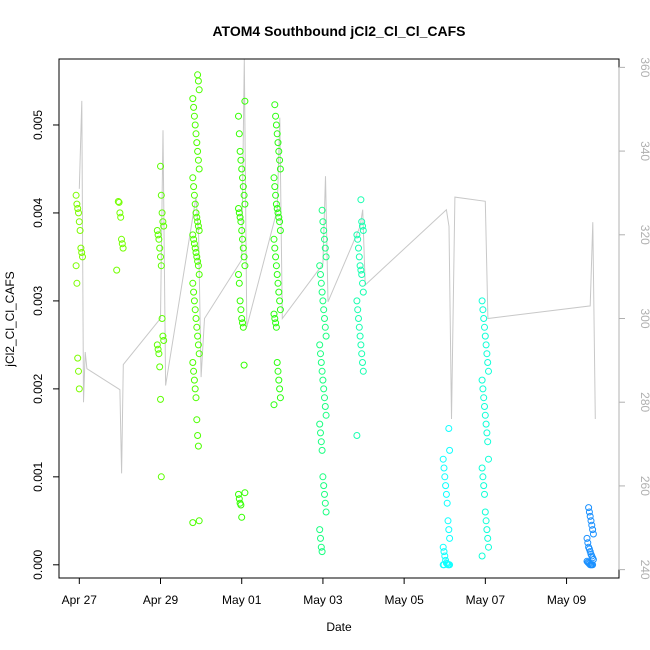 The width and height of the screenshot is (650, 650). I want to click on y-axis: 0.000 0.001 0.002 0.003 0.004 0.005, so click(45, 345).